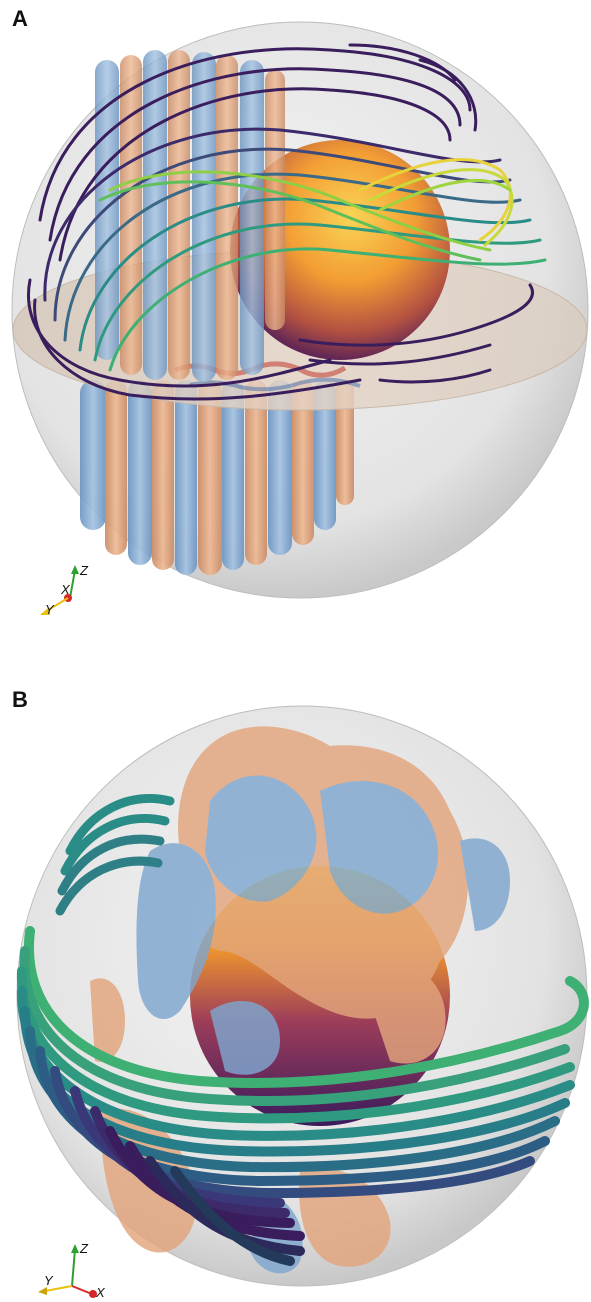 The image size is (591, 1302). I want to click on orientation-axes: Z X Y, so click(64, 590).